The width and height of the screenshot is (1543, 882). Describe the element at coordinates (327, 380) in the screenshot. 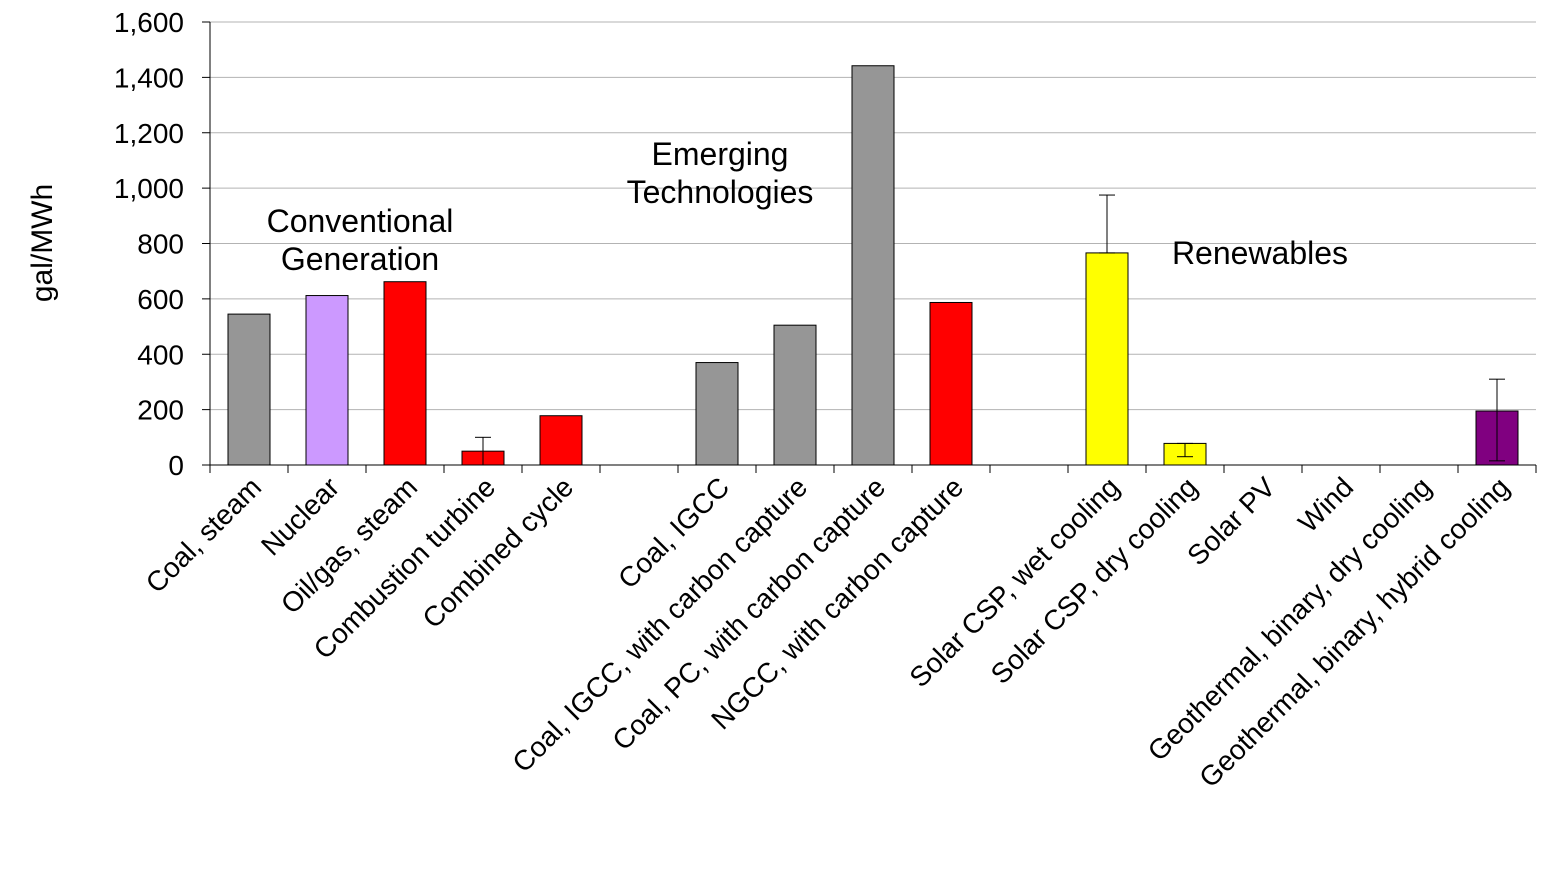

I see `bar-nuclear` at that location.